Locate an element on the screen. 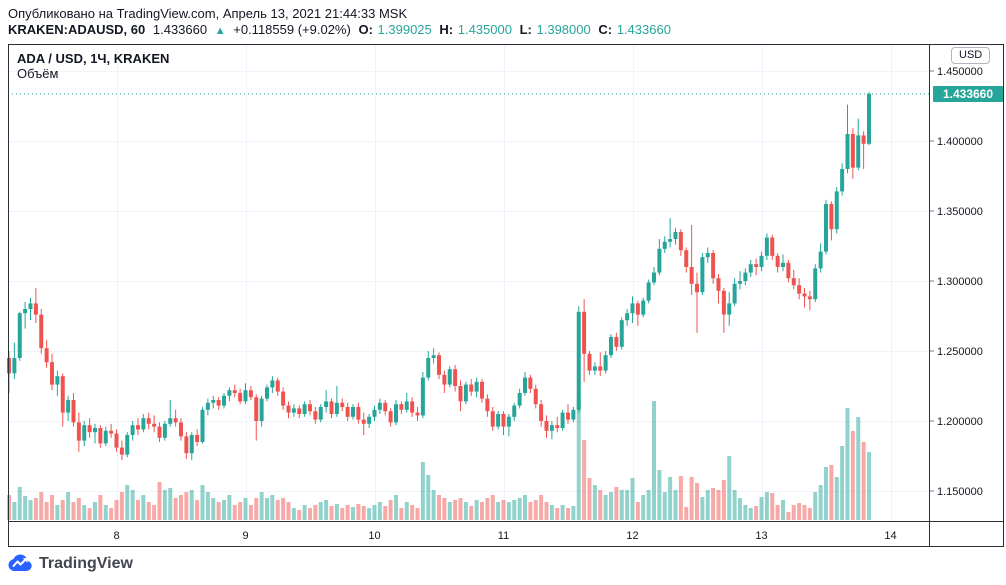 Image resolution: width=1006 pixels, height=585 pixels. chart-legend-title: ADA / USD, 1Ч, KRAKEN is located at coordinates (93, 58).